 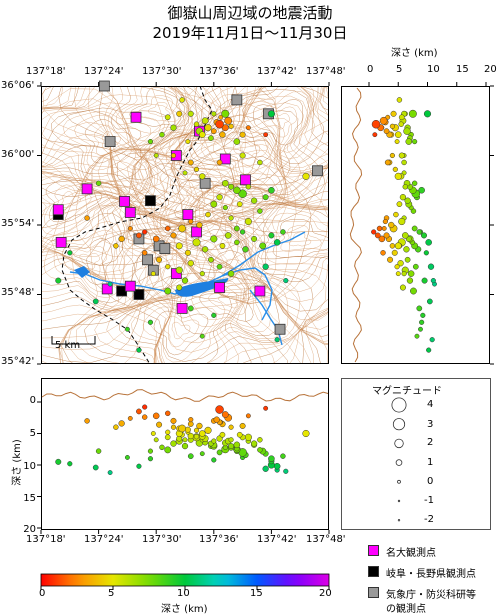 I want to click on magnitude-legend-symbol, so click(x=399, y=424).